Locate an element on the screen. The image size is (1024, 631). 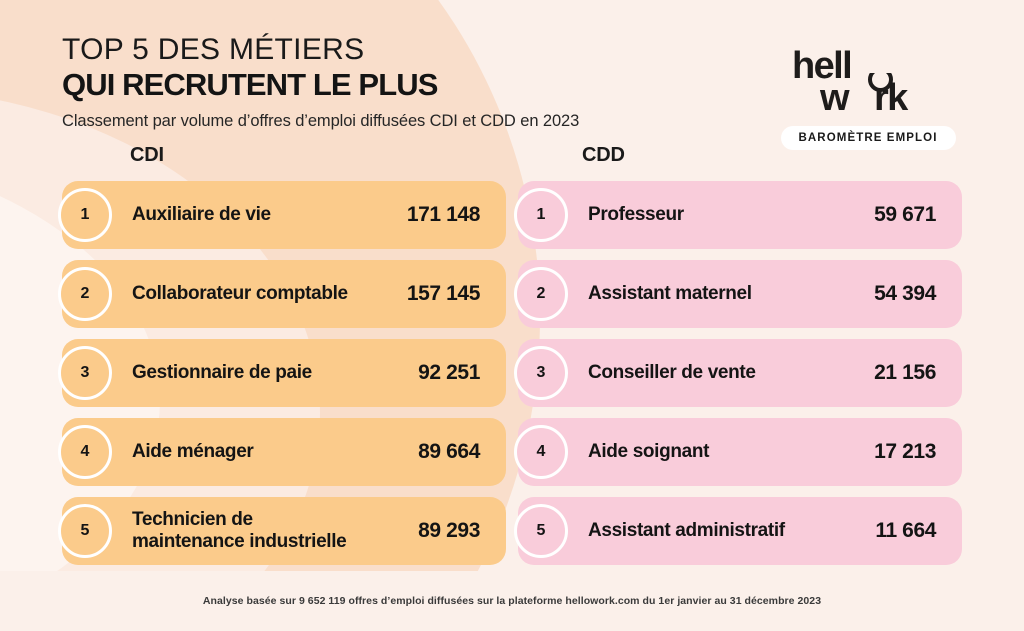
logo-text-hello: hell is located at coordinates (822, 66).